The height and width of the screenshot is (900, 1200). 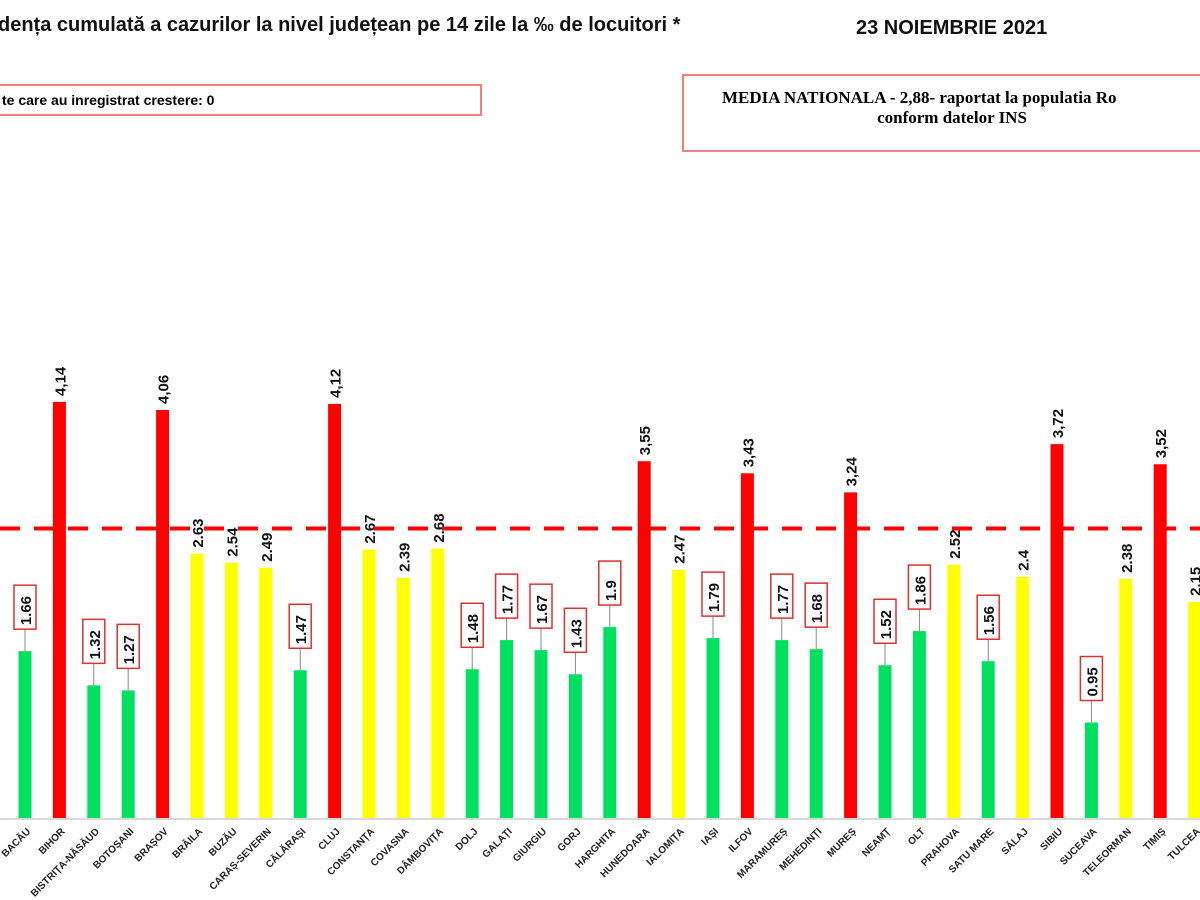 I want to click on category-label: BIHOR, so click(x=52, y=841).